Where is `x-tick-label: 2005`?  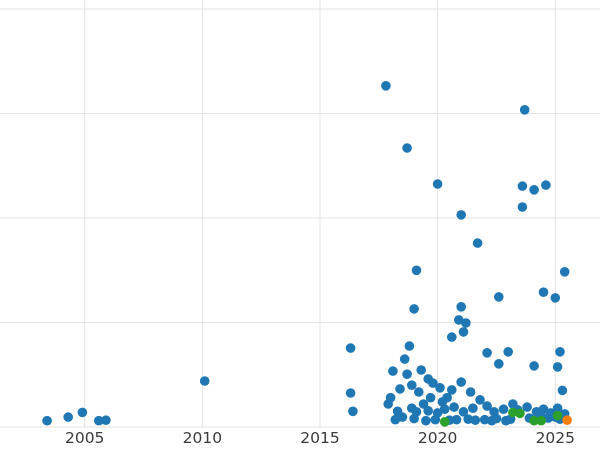 x-tick-label: 2005 is located at coordinates (84, 438).